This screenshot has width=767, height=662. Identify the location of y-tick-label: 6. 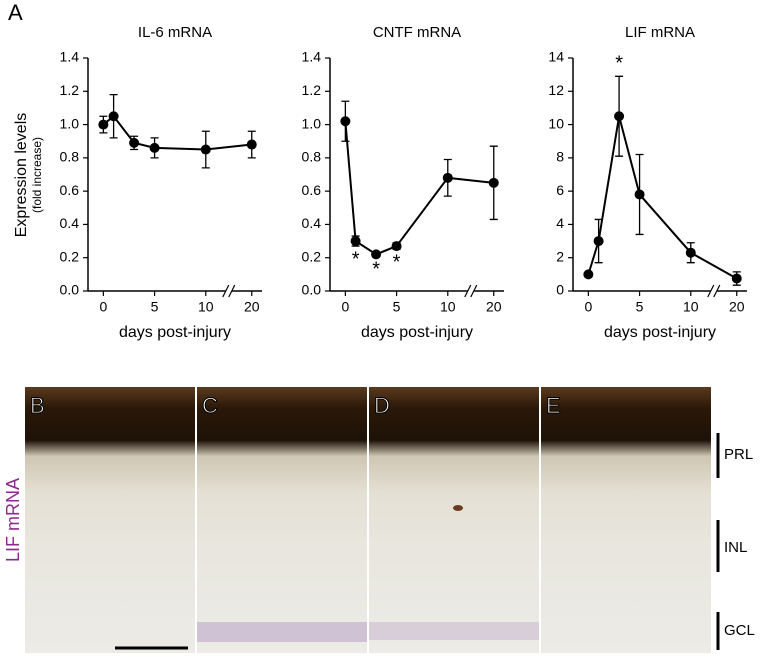
(560, 190).